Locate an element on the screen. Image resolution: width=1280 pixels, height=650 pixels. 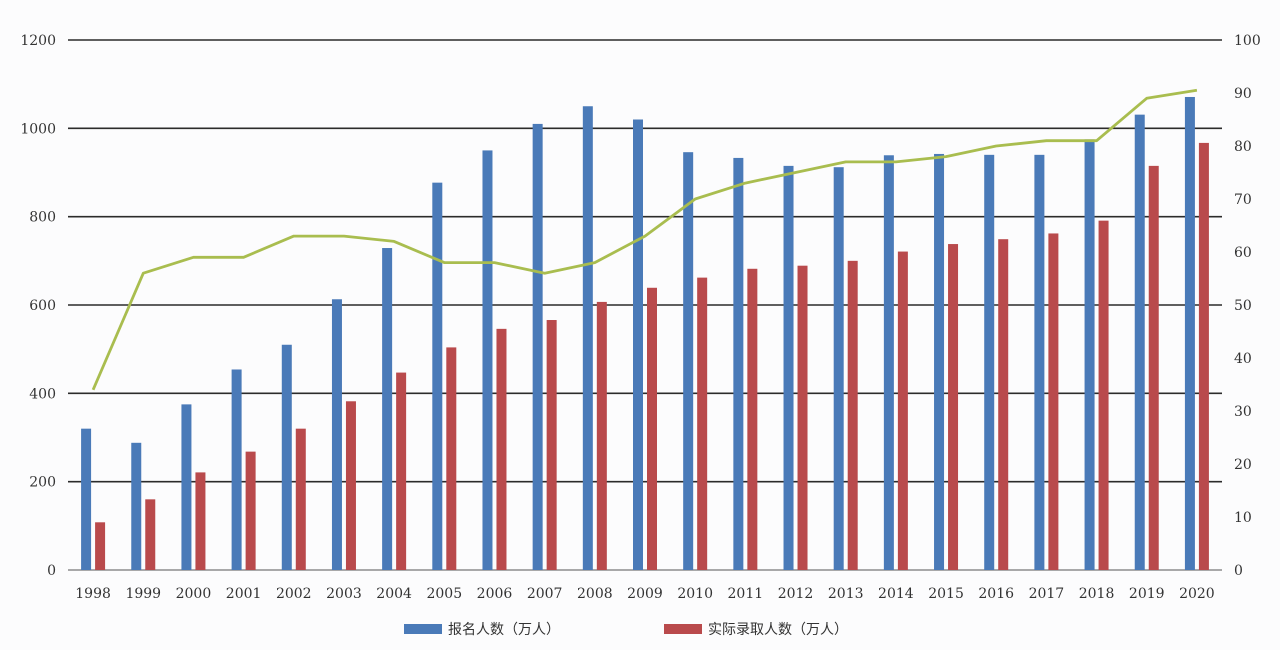
bar-admitted-2017 is located at coordinates (1053, 401).